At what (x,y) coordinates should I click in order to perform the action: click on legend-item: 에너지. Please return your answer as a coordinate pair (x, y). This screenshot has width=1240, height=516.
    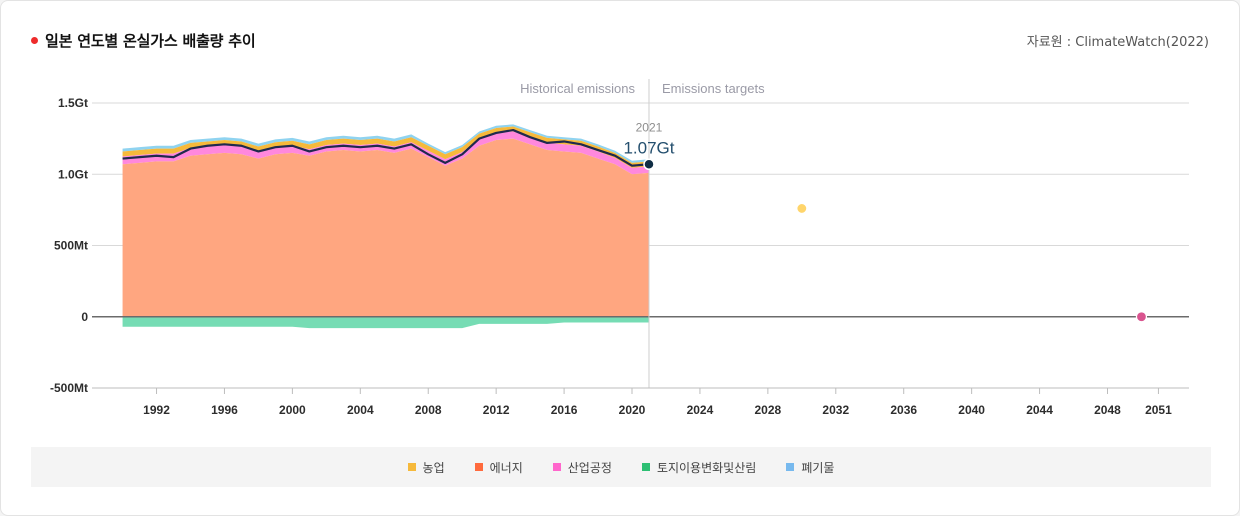
    Looking at the image, I should click on (498, 467).